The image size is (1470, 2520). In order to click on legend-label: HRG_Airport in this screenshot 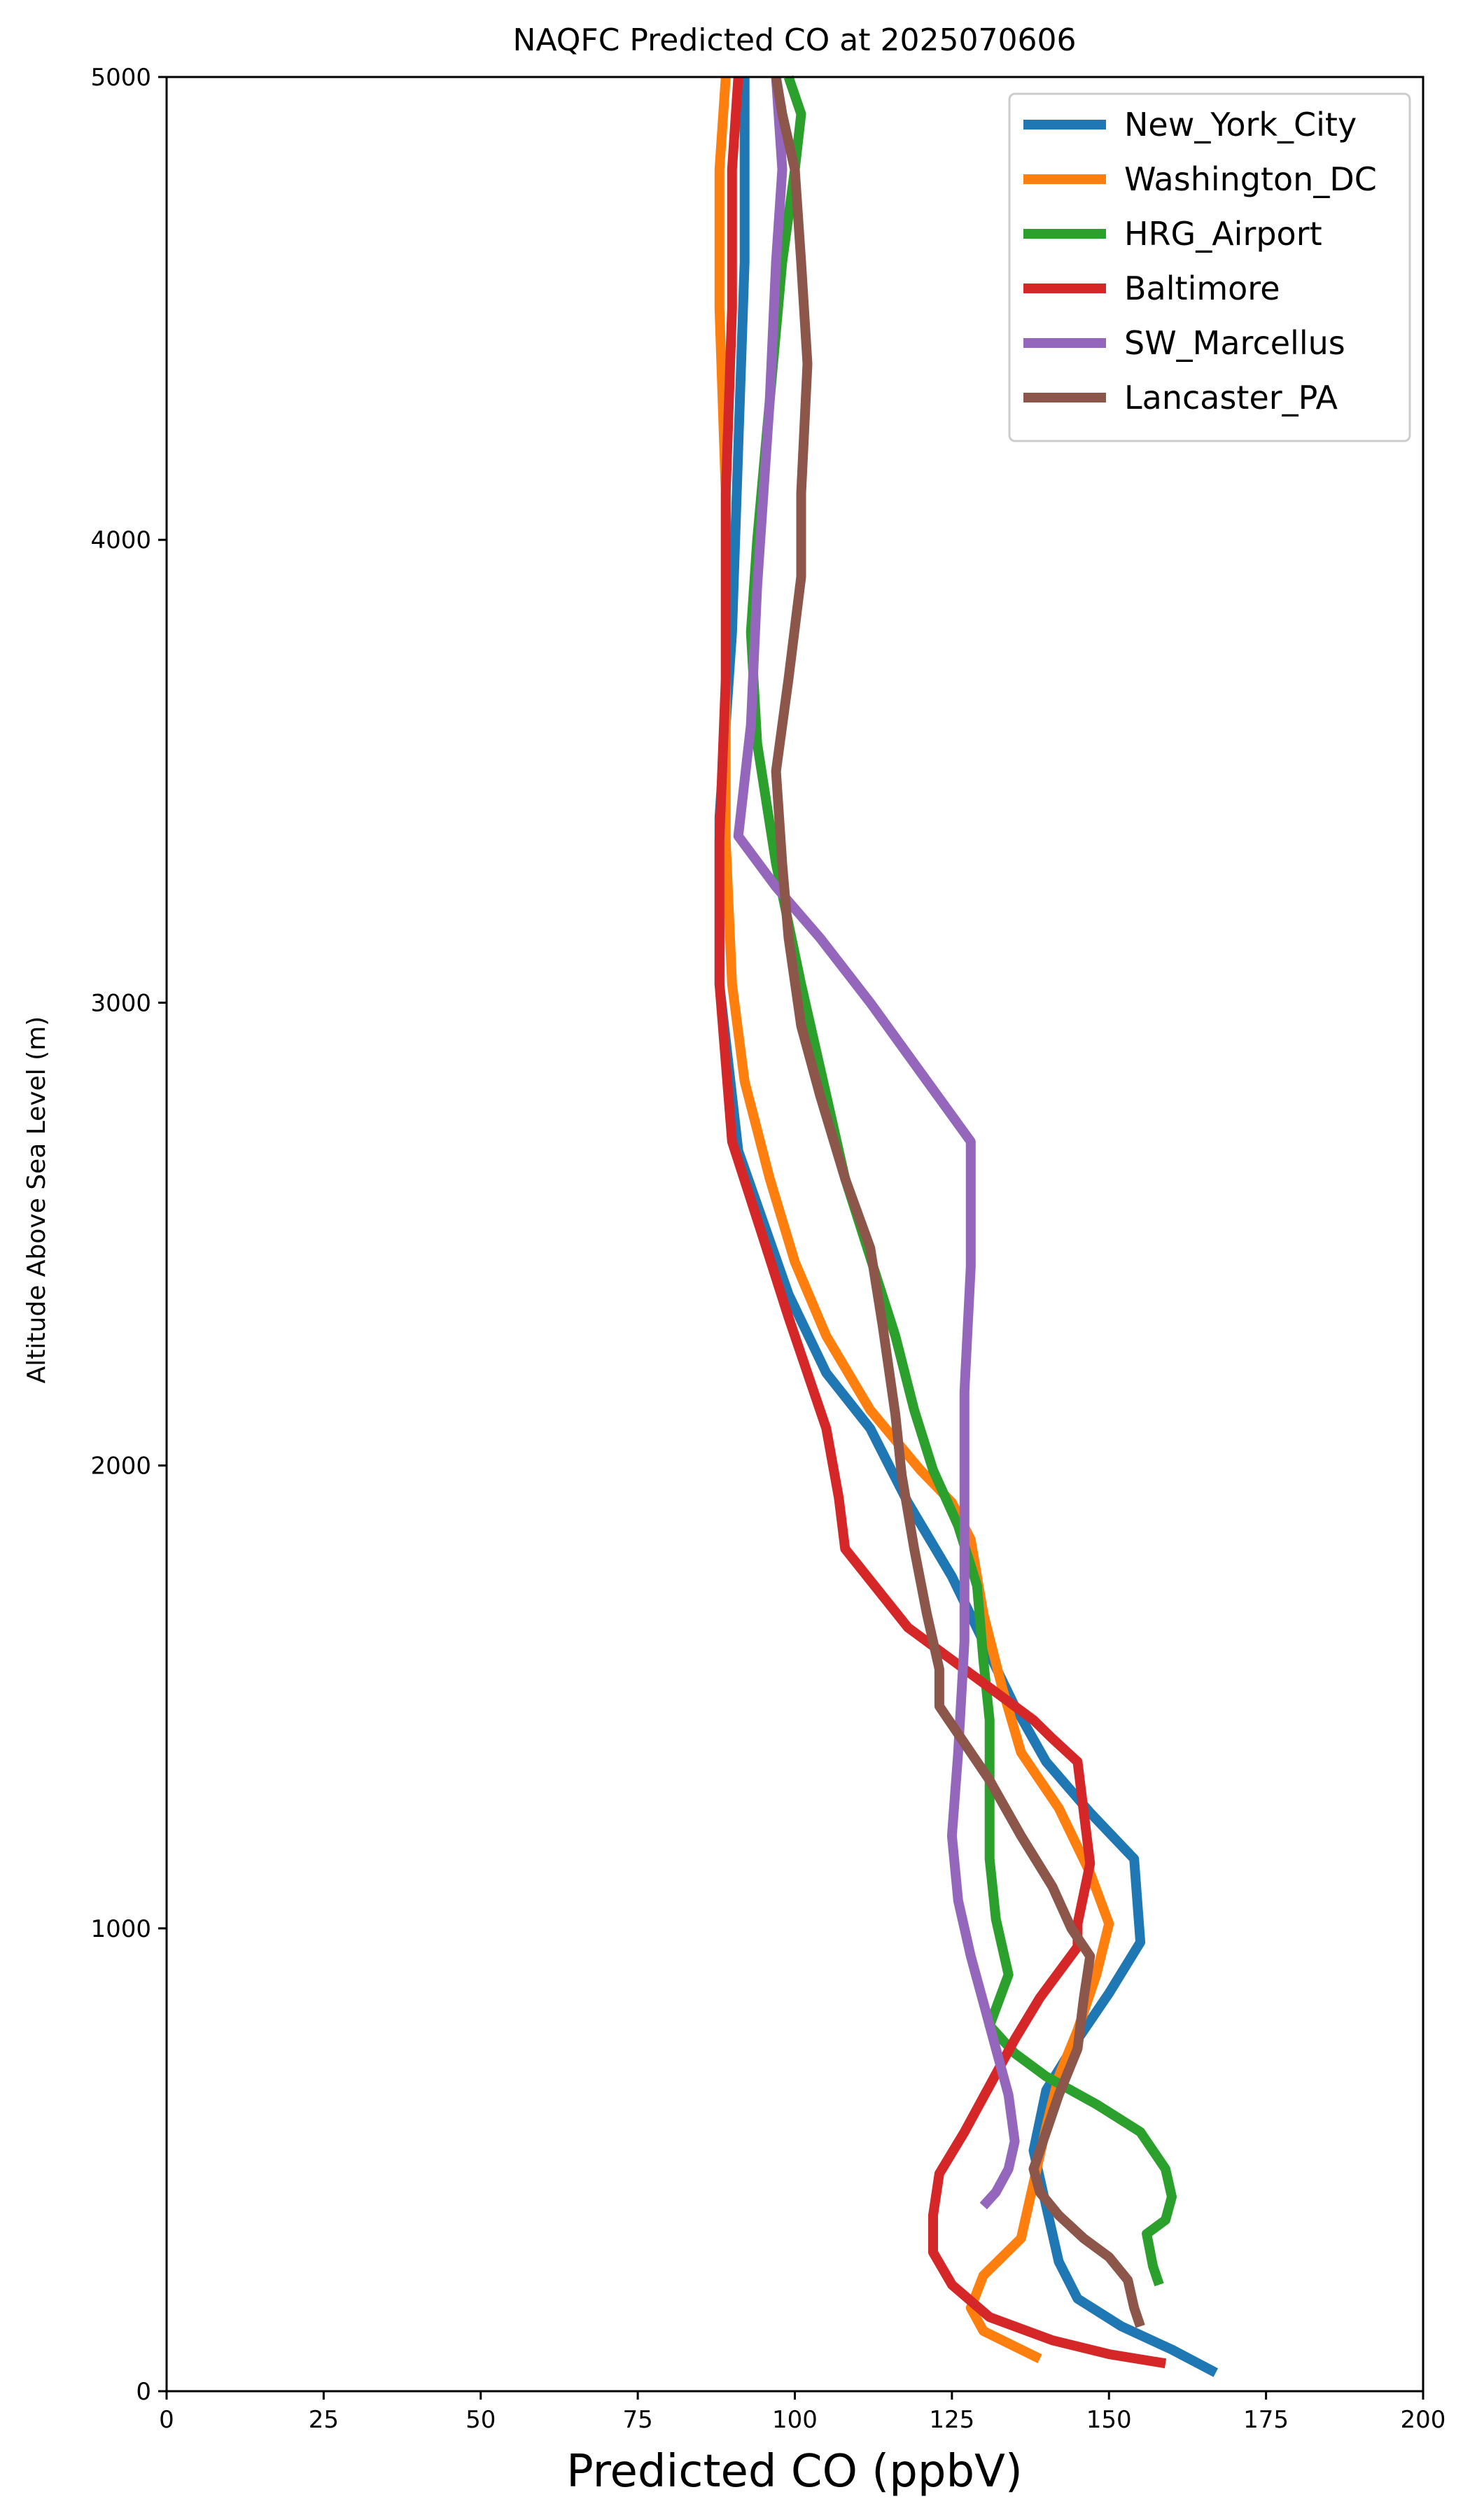, I will do `click(1223, 234)`.